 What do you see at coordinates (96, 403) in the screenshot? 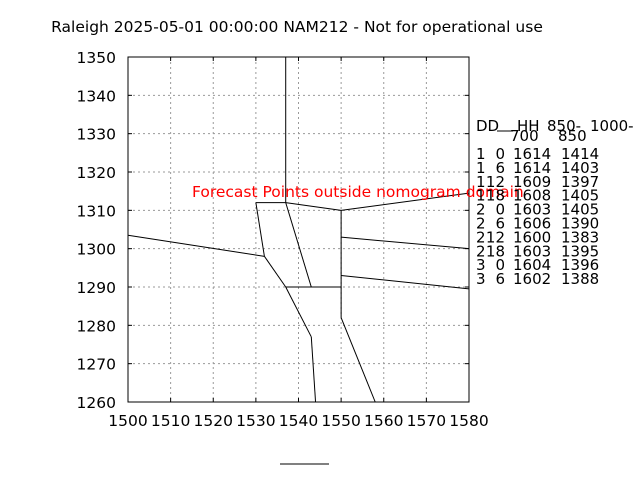
I see `y-tick-label: 1260` at bounding box center [96, 403].